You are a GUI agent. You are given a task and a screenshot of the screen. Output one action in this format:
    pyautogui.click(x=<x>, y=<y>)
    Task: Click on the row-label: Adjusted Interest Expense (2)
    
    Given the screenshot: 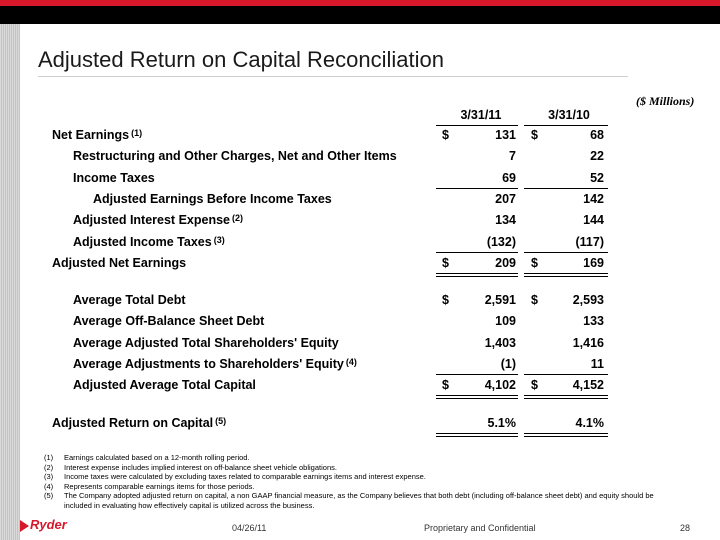 What is the action you would take?
    pyautogui.click(x=158, y=220)
    